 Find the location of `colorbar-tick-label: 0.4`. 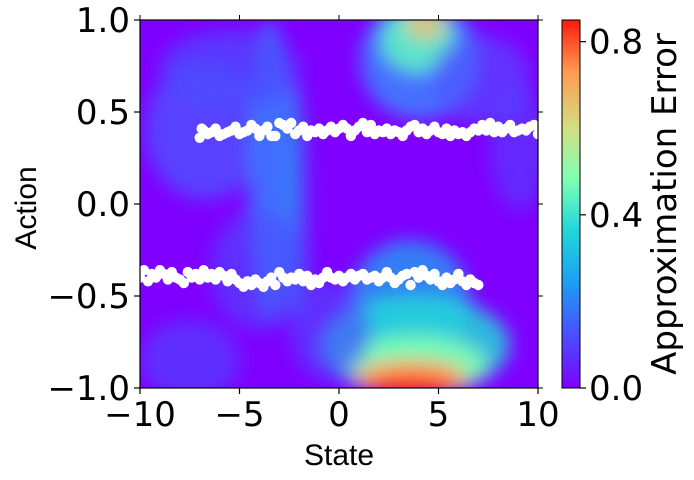

colorbar-tick-label: 0.4 is located at coordinates (616, 216).